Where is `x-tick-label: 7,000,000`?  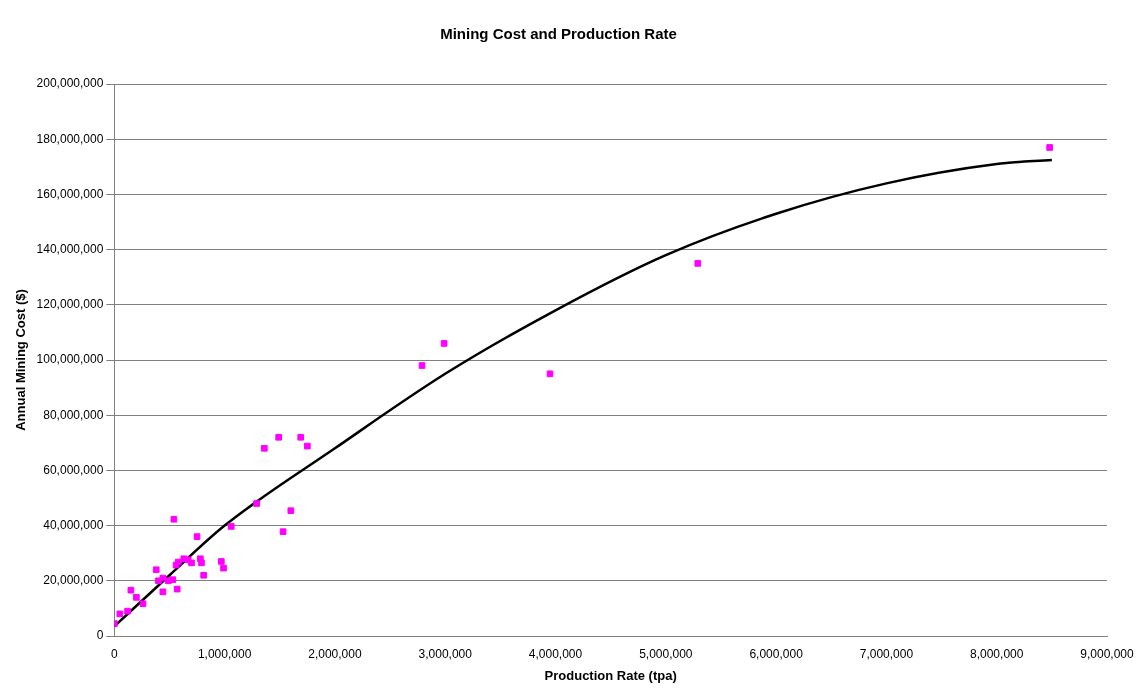
x-tick-label: 7,000,000 is located at coordinates (886, 653).